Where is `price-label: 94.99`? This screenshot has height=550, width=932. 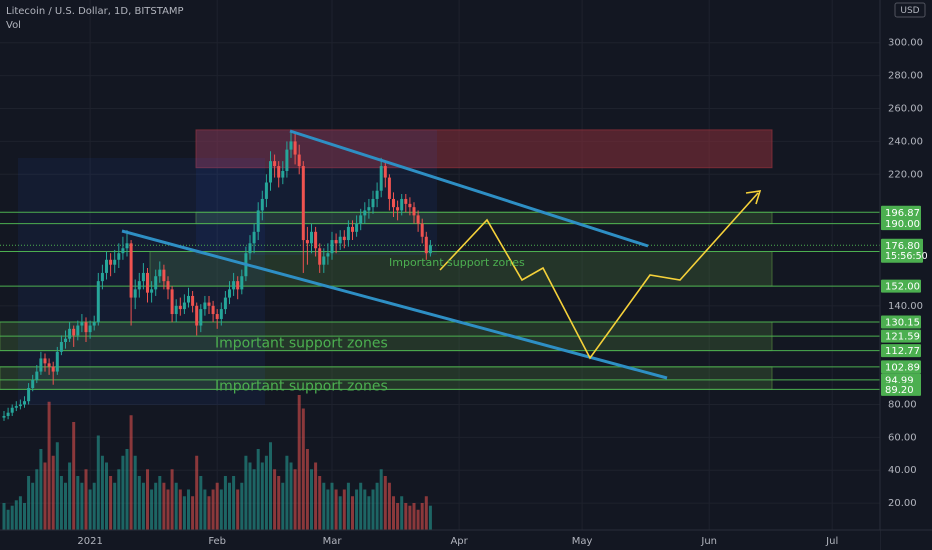 price-label: 94.99 is located at coordinates (899, 380).